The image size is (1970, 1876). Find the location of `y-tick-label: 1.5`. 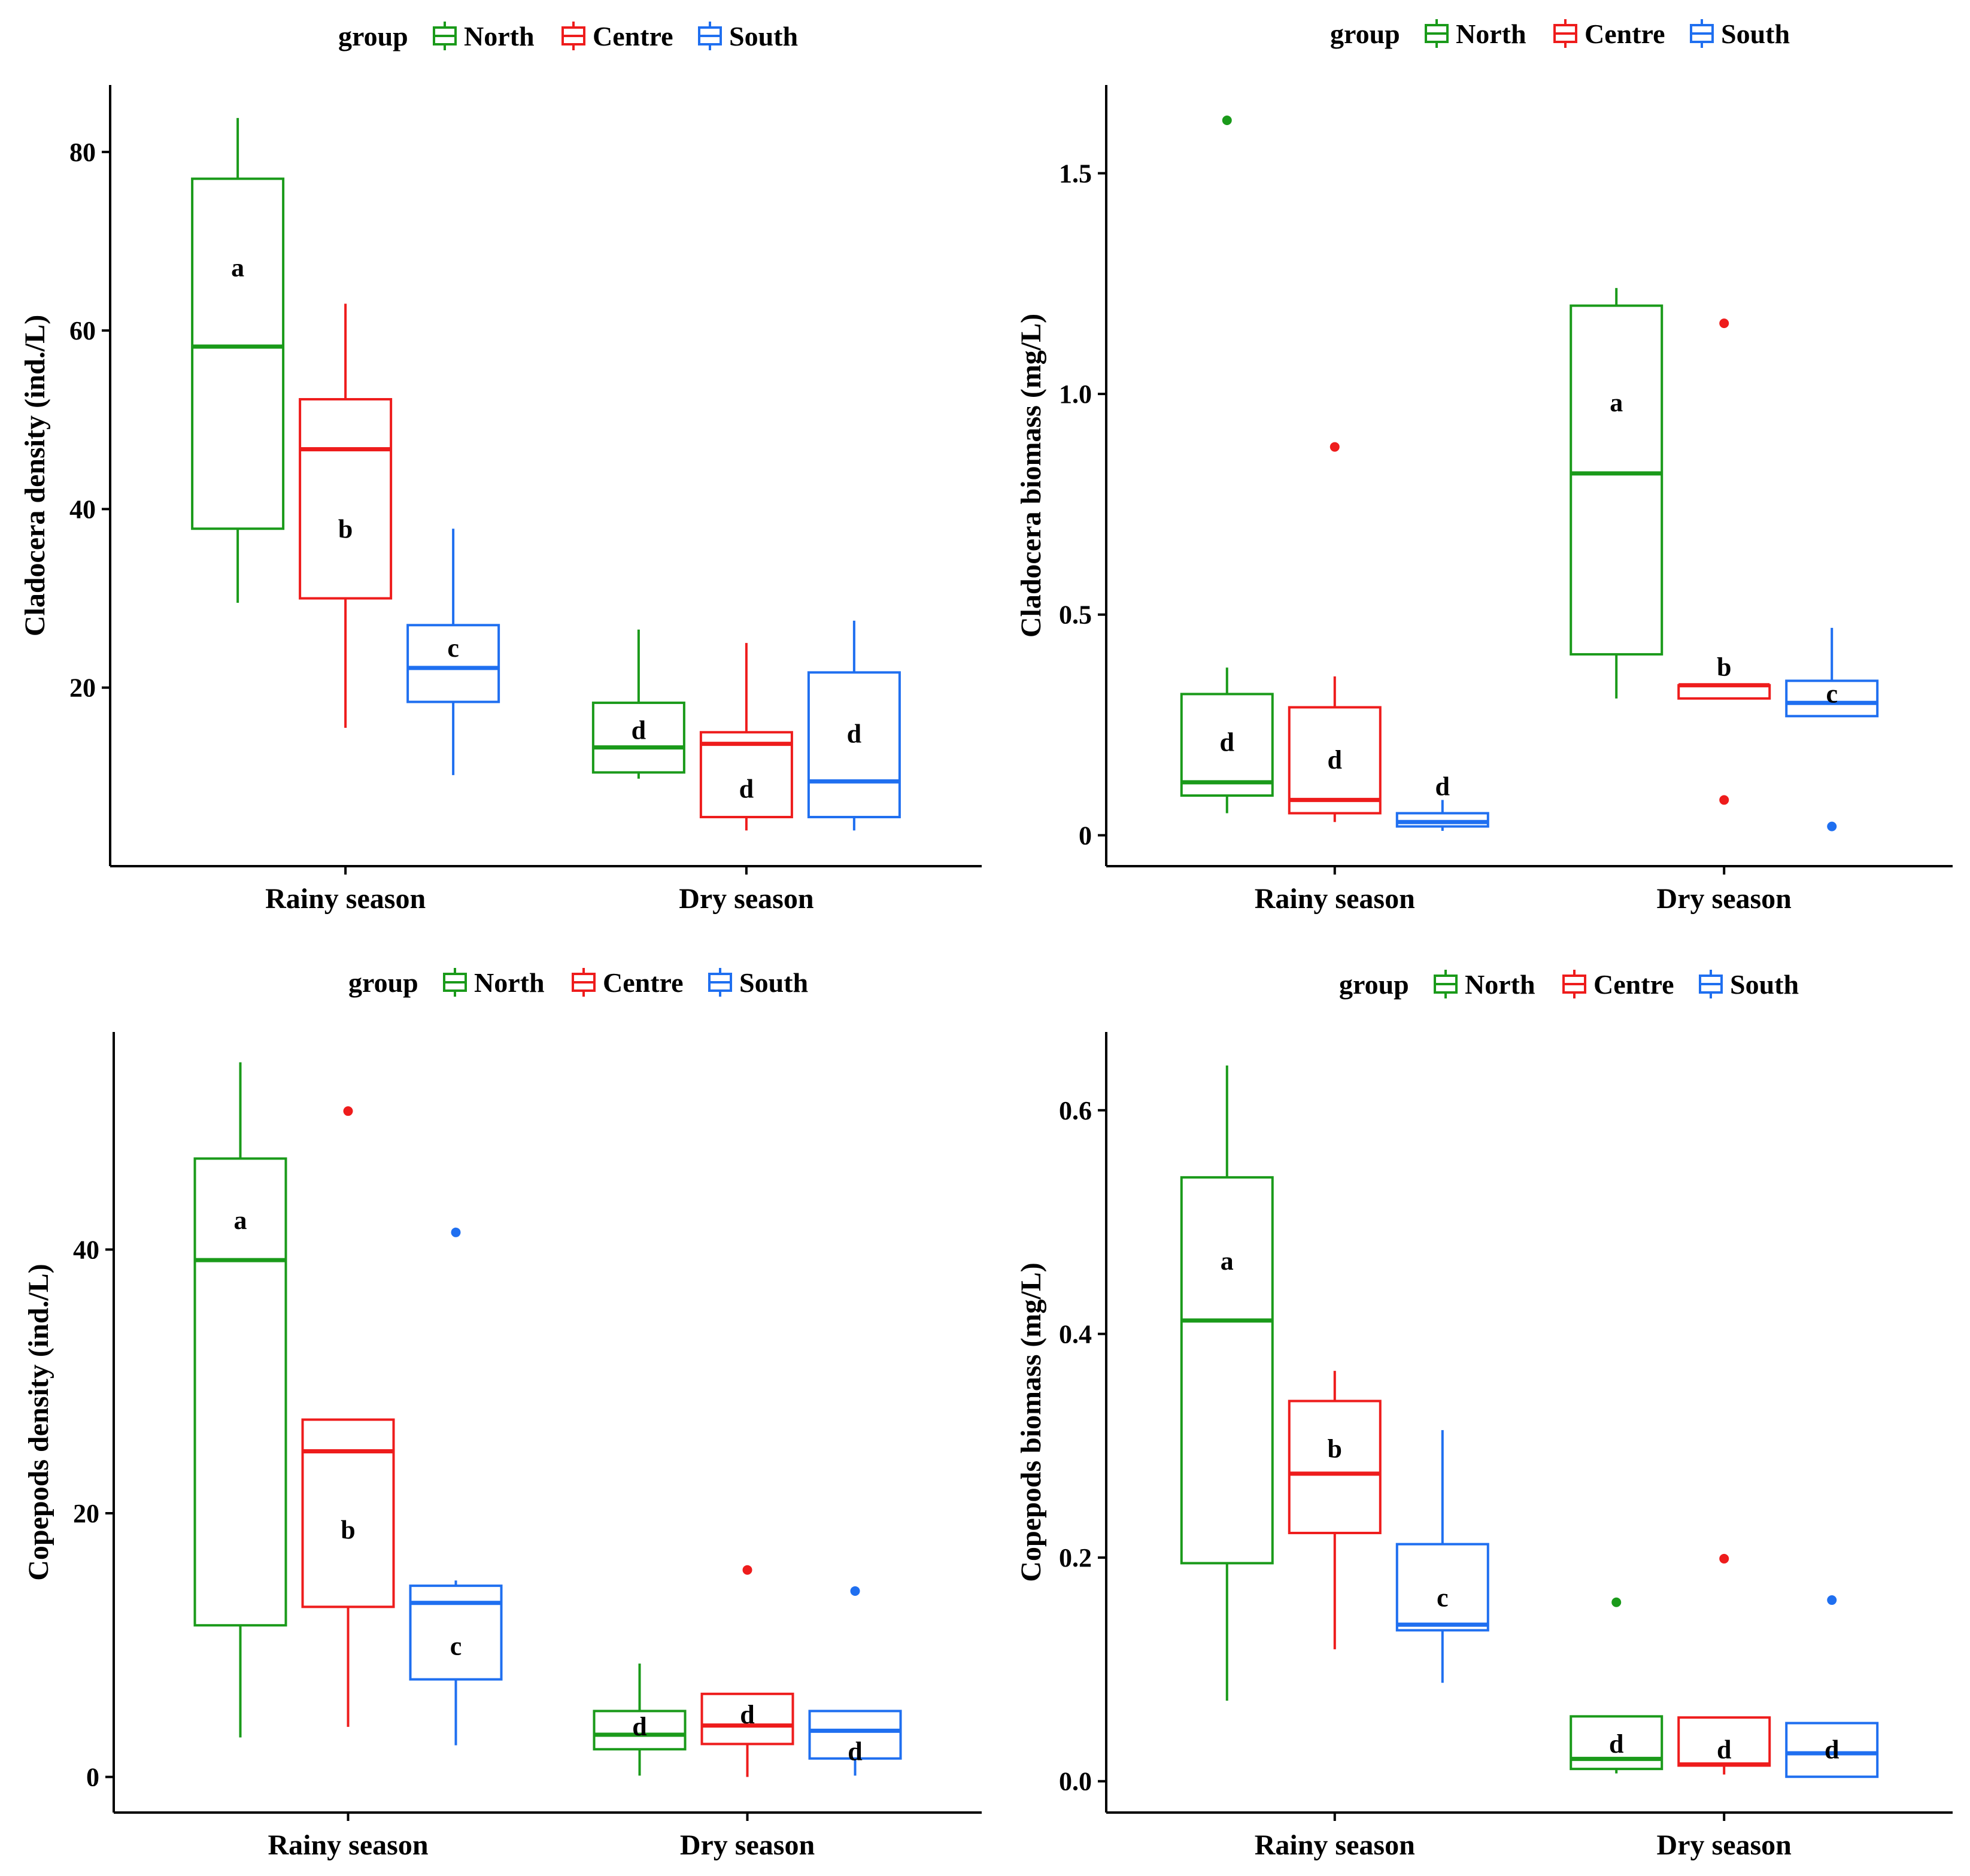

y-tick-label: 1.5 is located at coordinates (1075, 174).